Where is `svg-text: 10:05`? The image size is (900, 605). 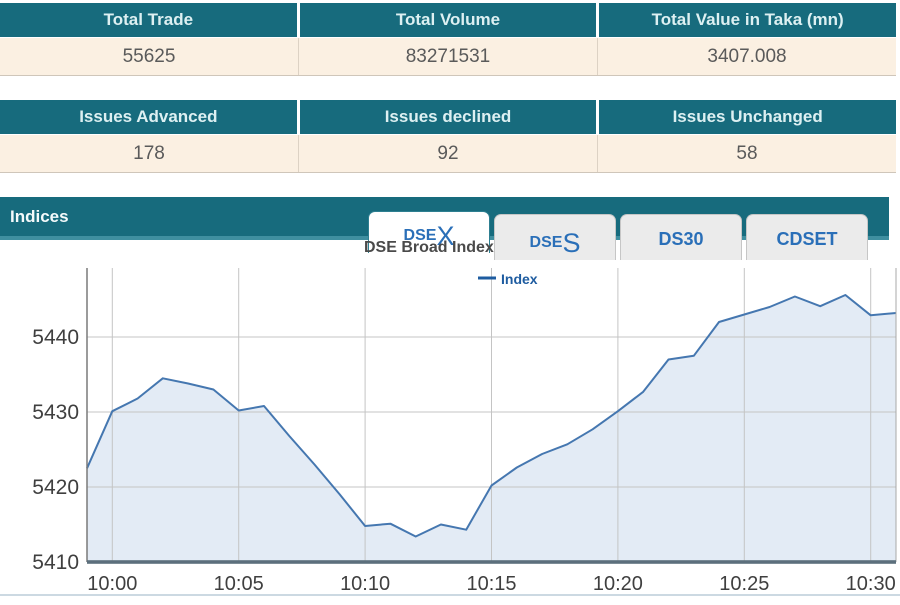 svg-text: 10:05 is located at coordinates (239, 584).